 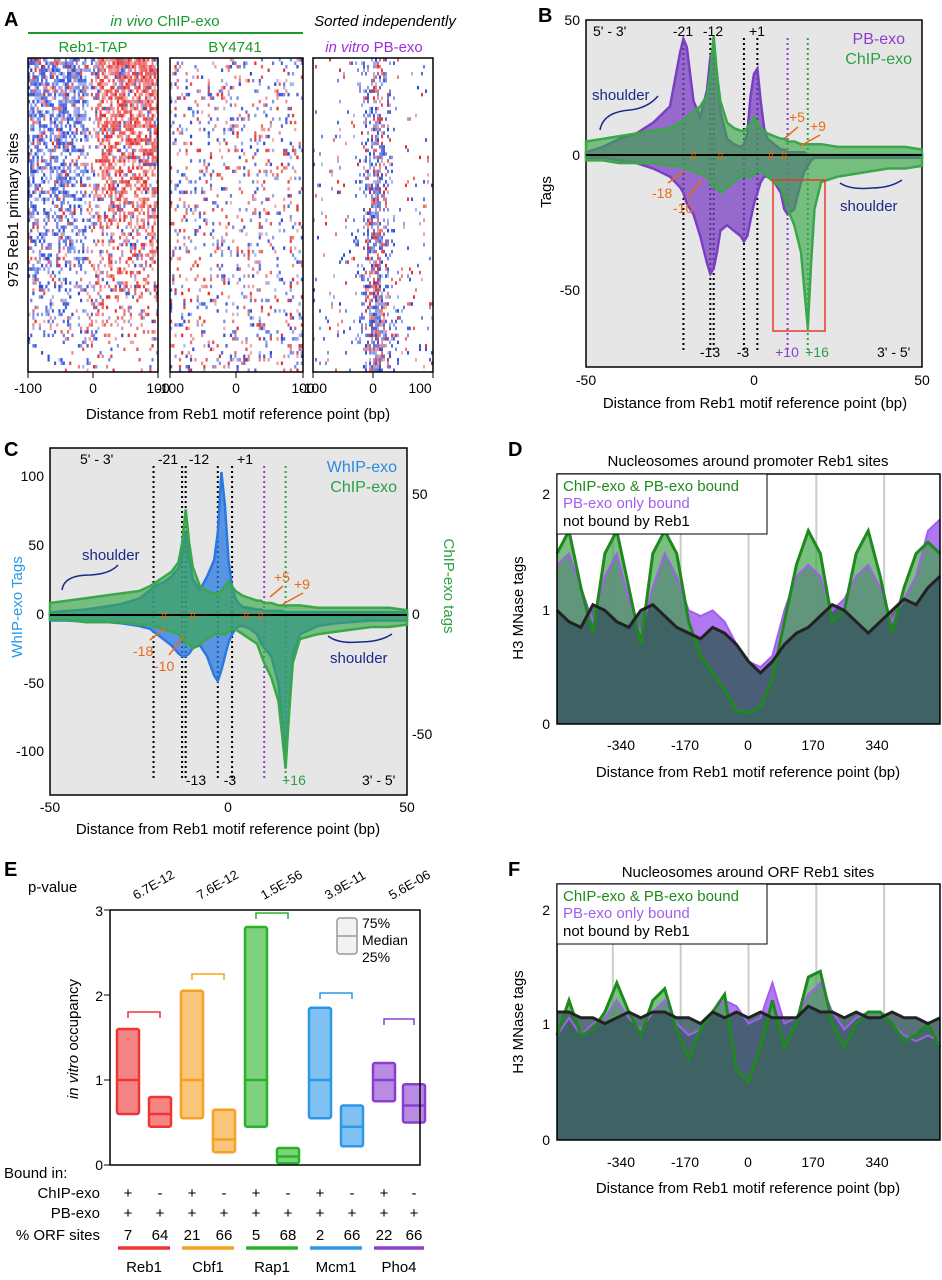 I want to click on orange-site-marker: #, so click(x=247, y=615).